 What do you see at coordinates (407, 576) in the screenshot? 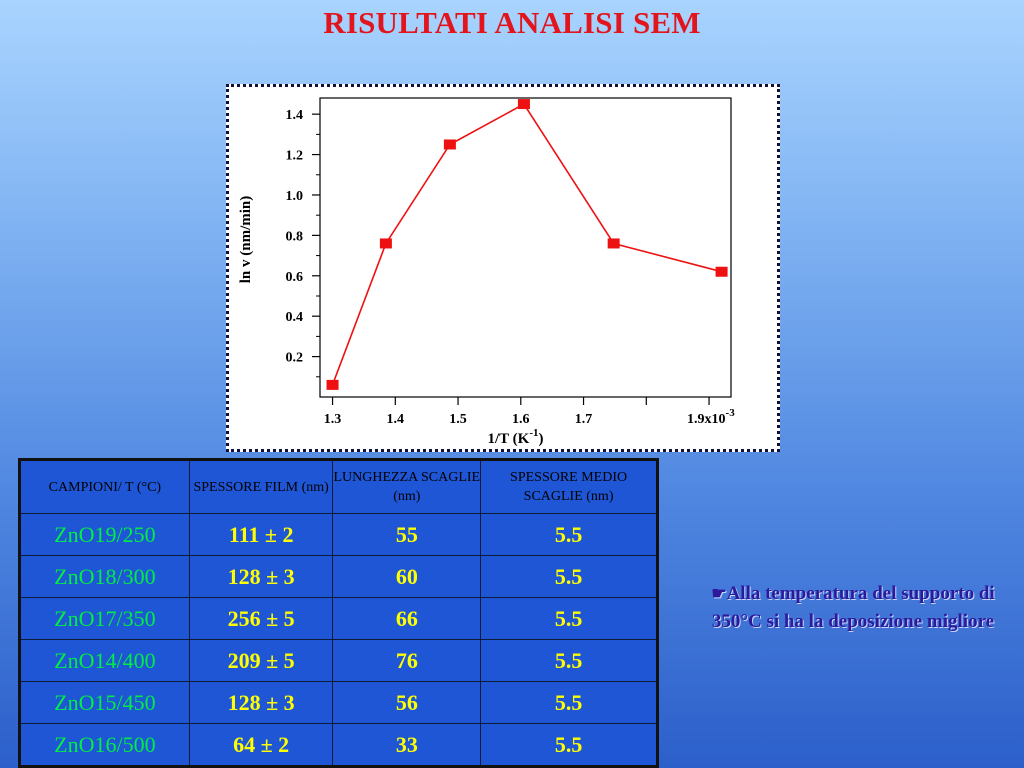
I see `flake-length: 60` at bounding box center [407, 576].